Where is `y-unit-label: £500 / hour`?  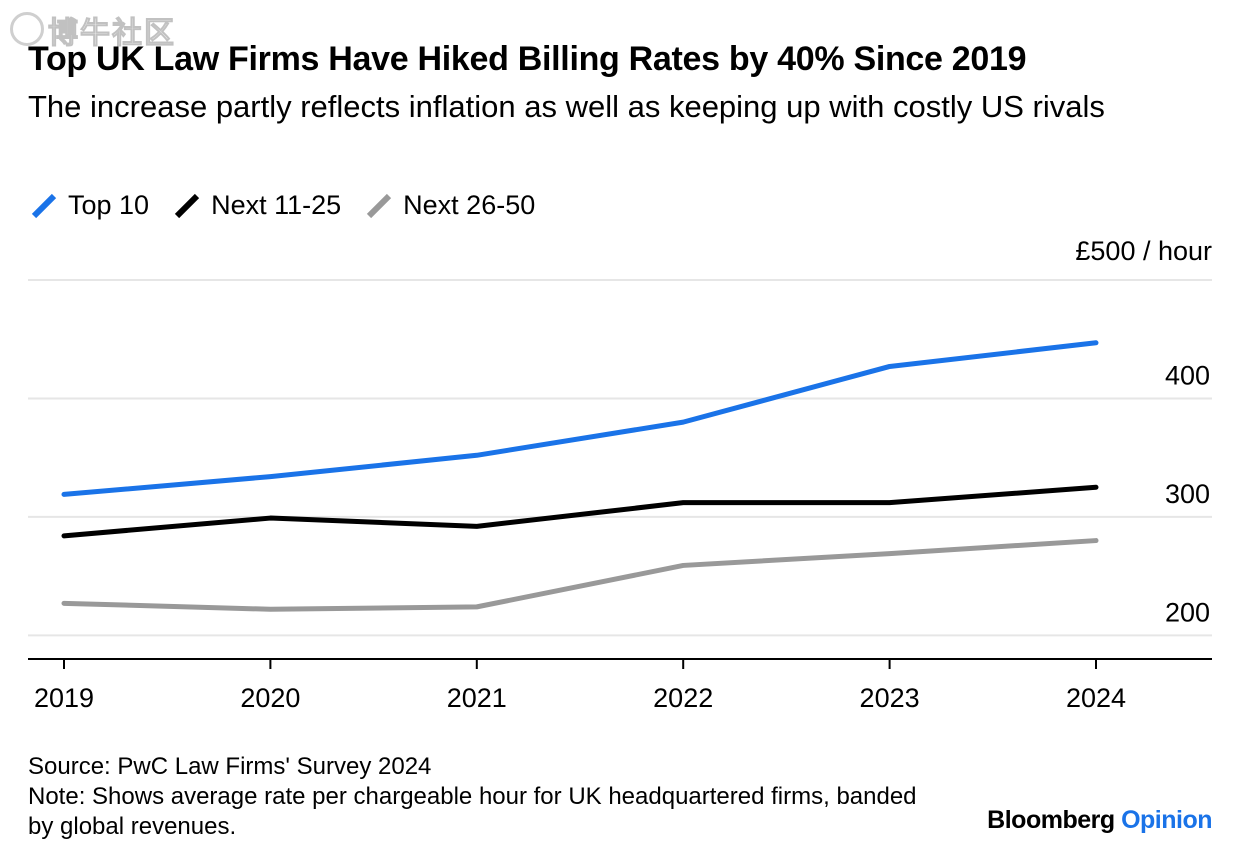
y-unit-label: £500 / hour is located at coordinates (1143, 251).